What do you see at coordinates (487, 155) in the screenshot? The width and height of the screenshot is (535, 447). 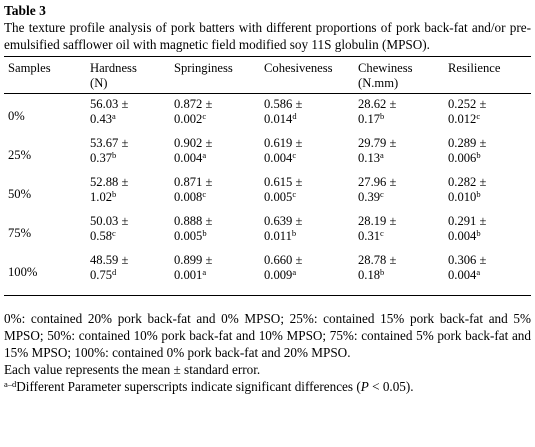 I see `resilience-cell: 0.289 ±0.006b` at bounding box center [487, 155].